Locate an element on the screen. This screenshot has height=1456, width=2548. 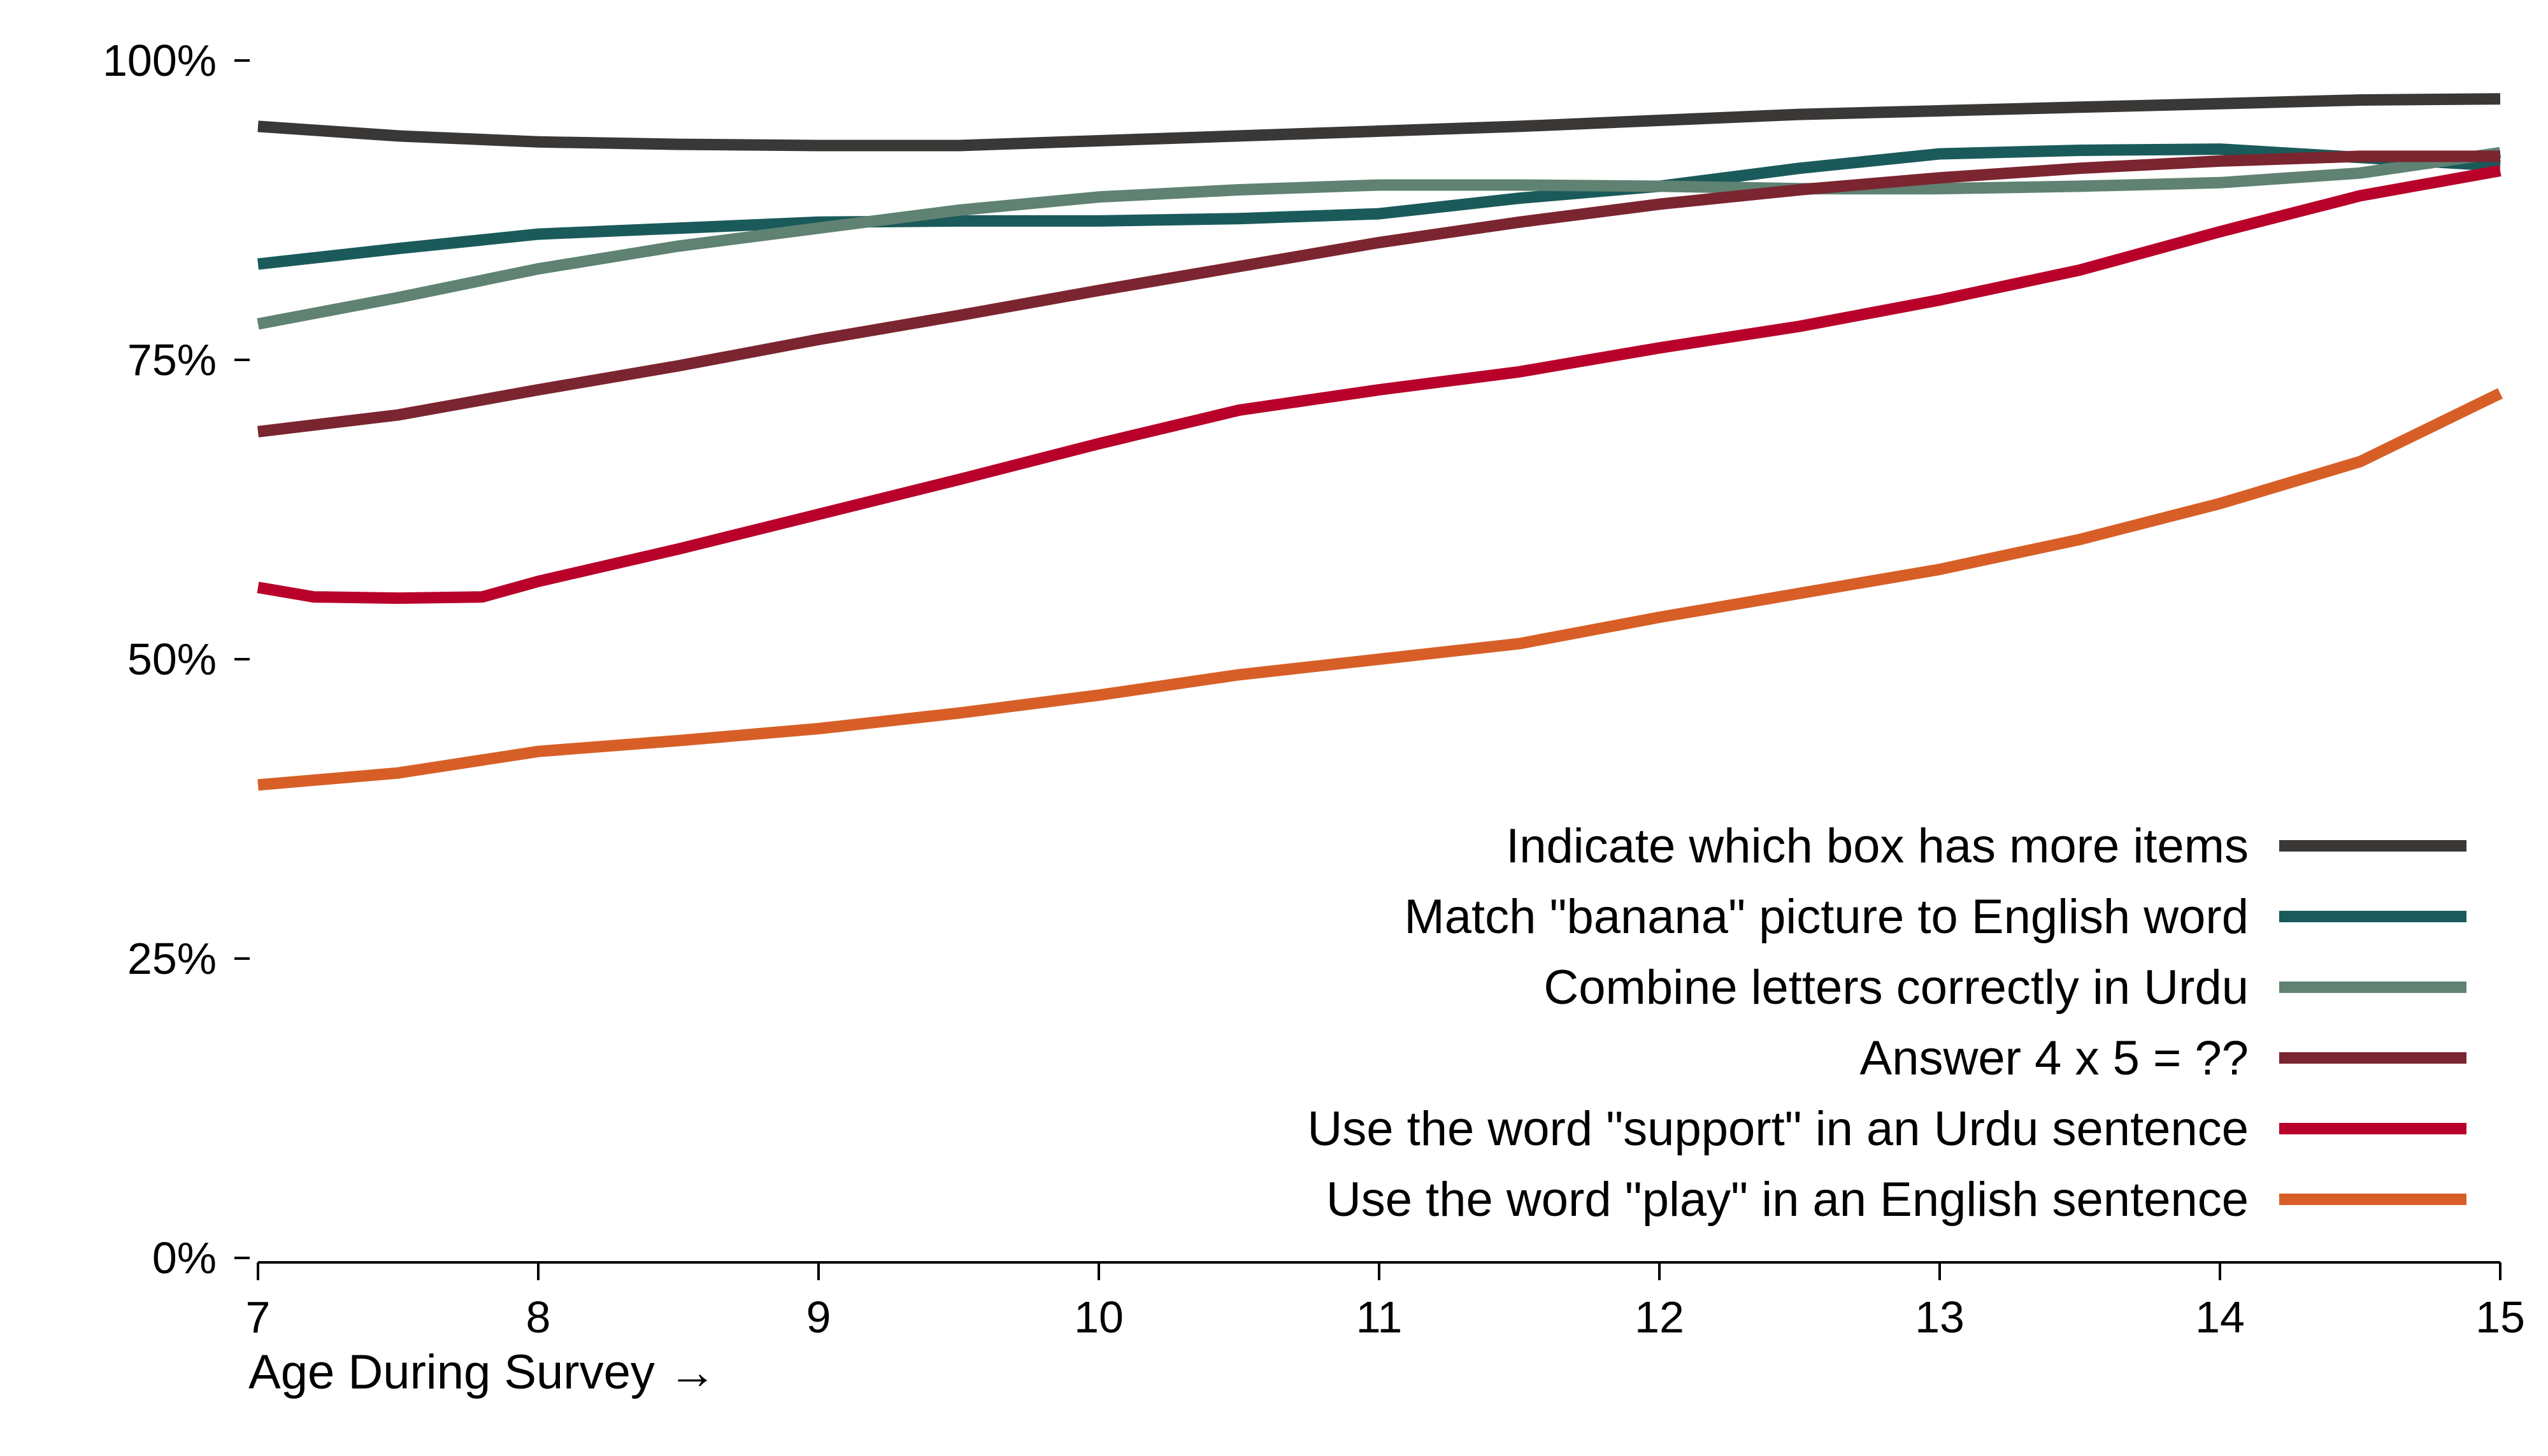
legend-item: Match "banana" picture to English word is located at coordinates (1935, 917).